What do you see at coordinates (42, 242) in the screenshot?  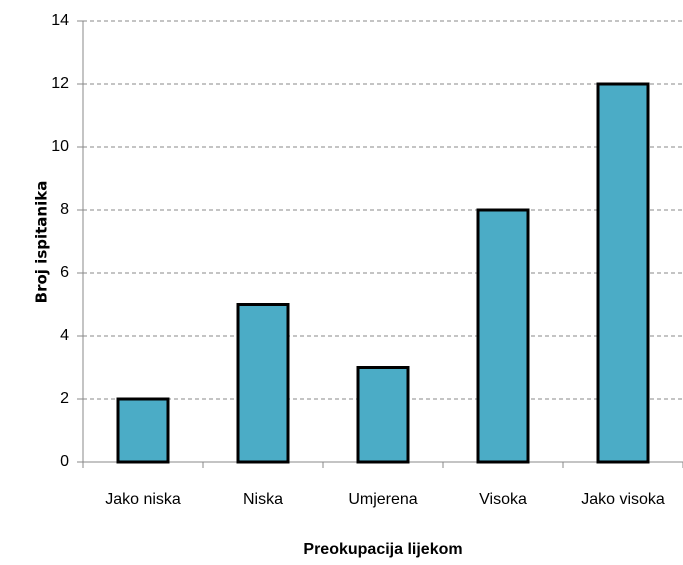 I see `y-axis-label: Broj ispitanika` at bounding box center [42, 242].